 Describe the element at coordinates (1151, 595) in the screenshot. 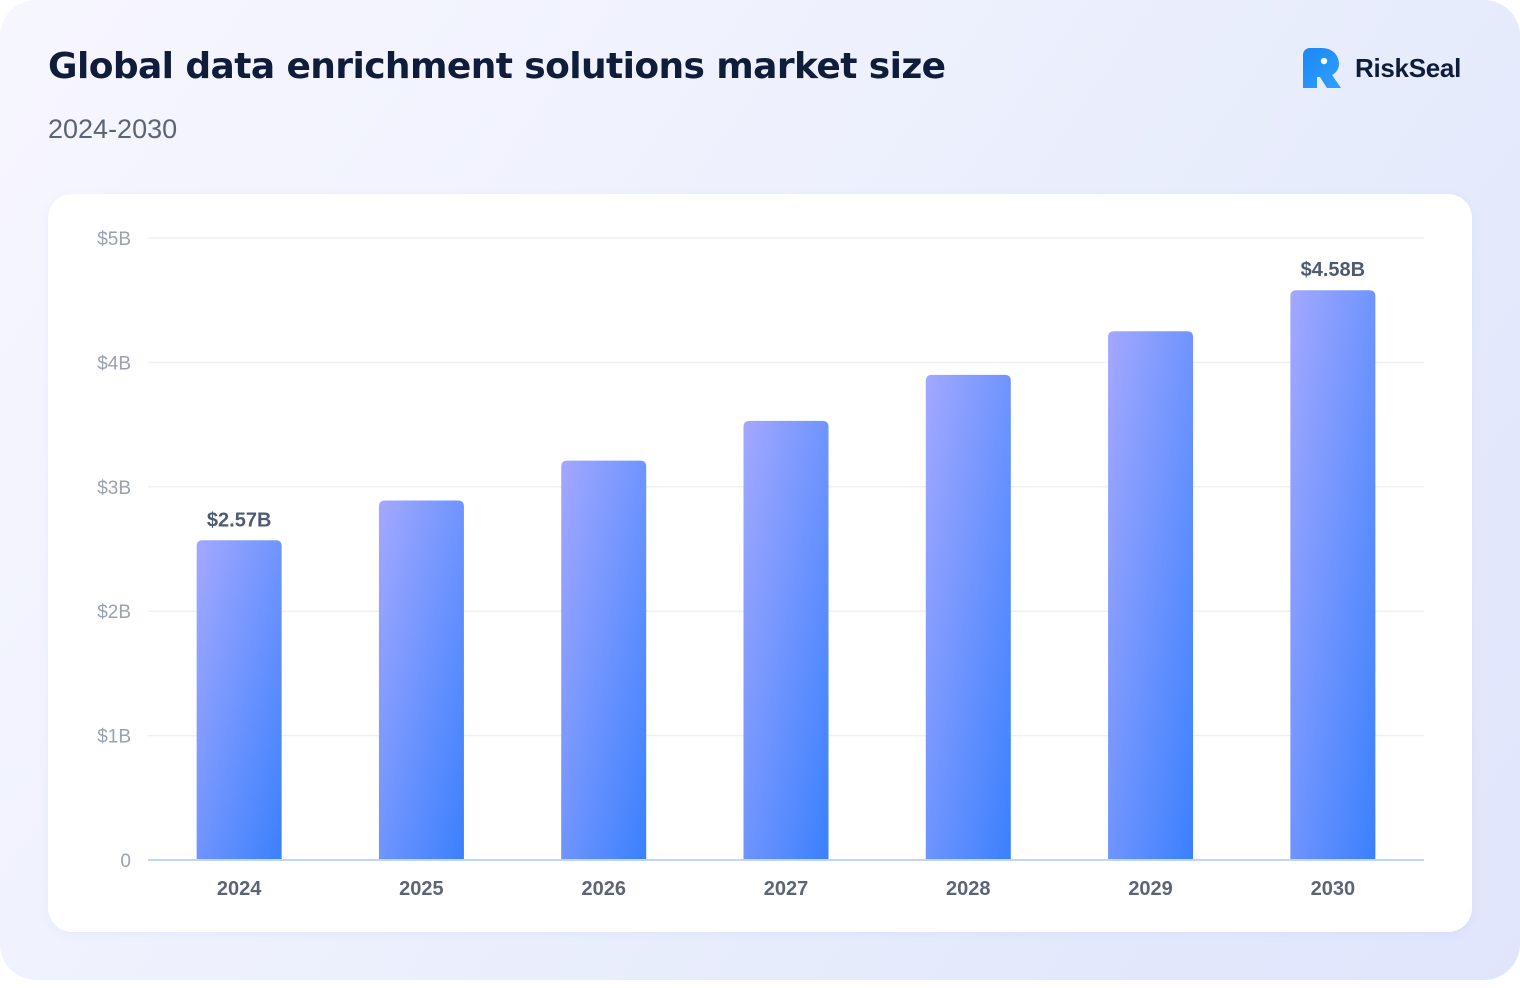

I see `bar-2029` at that location.